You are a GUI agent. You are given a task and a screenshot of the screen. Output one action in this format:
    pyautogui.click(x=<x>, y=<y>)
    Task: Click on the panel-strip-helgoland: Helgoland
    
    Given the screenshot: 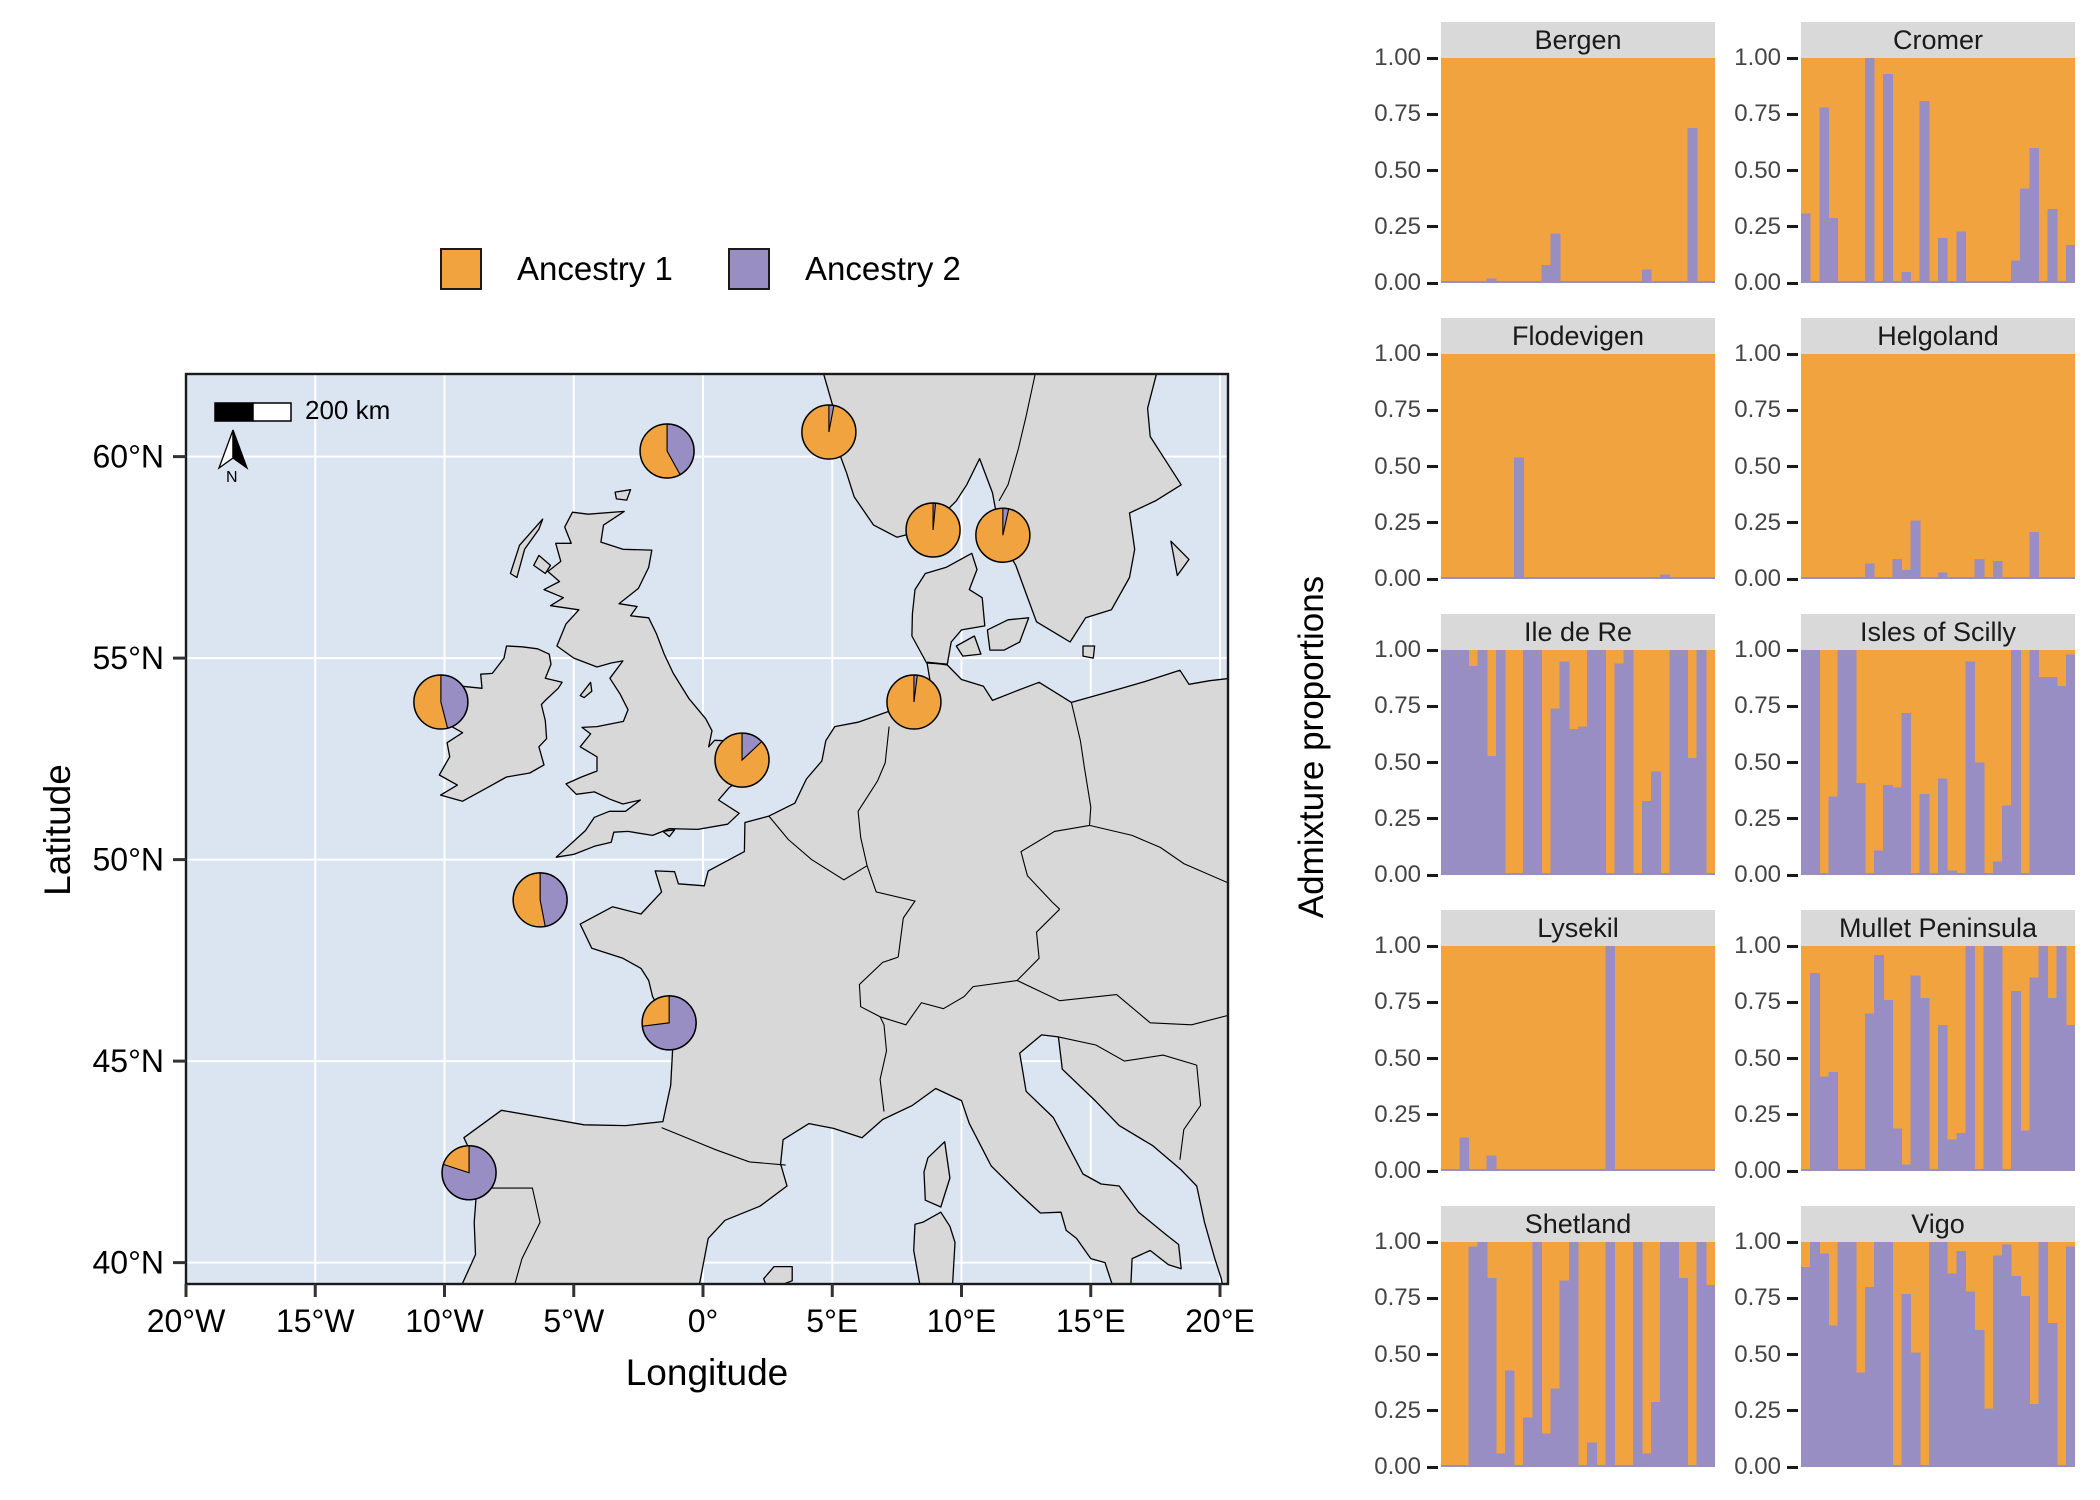 What is the action you would take?
    pyautogui.click(x=1938, y=336)
    